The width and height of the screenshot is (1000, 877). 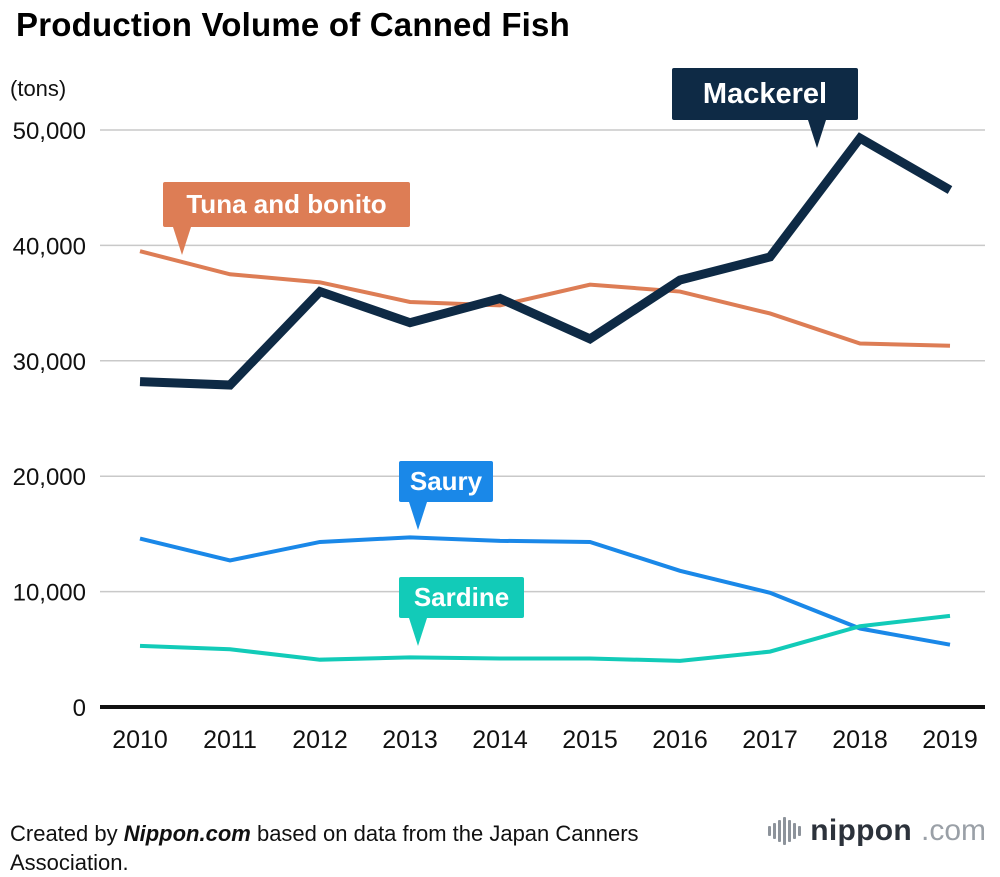 I want to click on svg-text: 2017, so click(x=770, y=740).